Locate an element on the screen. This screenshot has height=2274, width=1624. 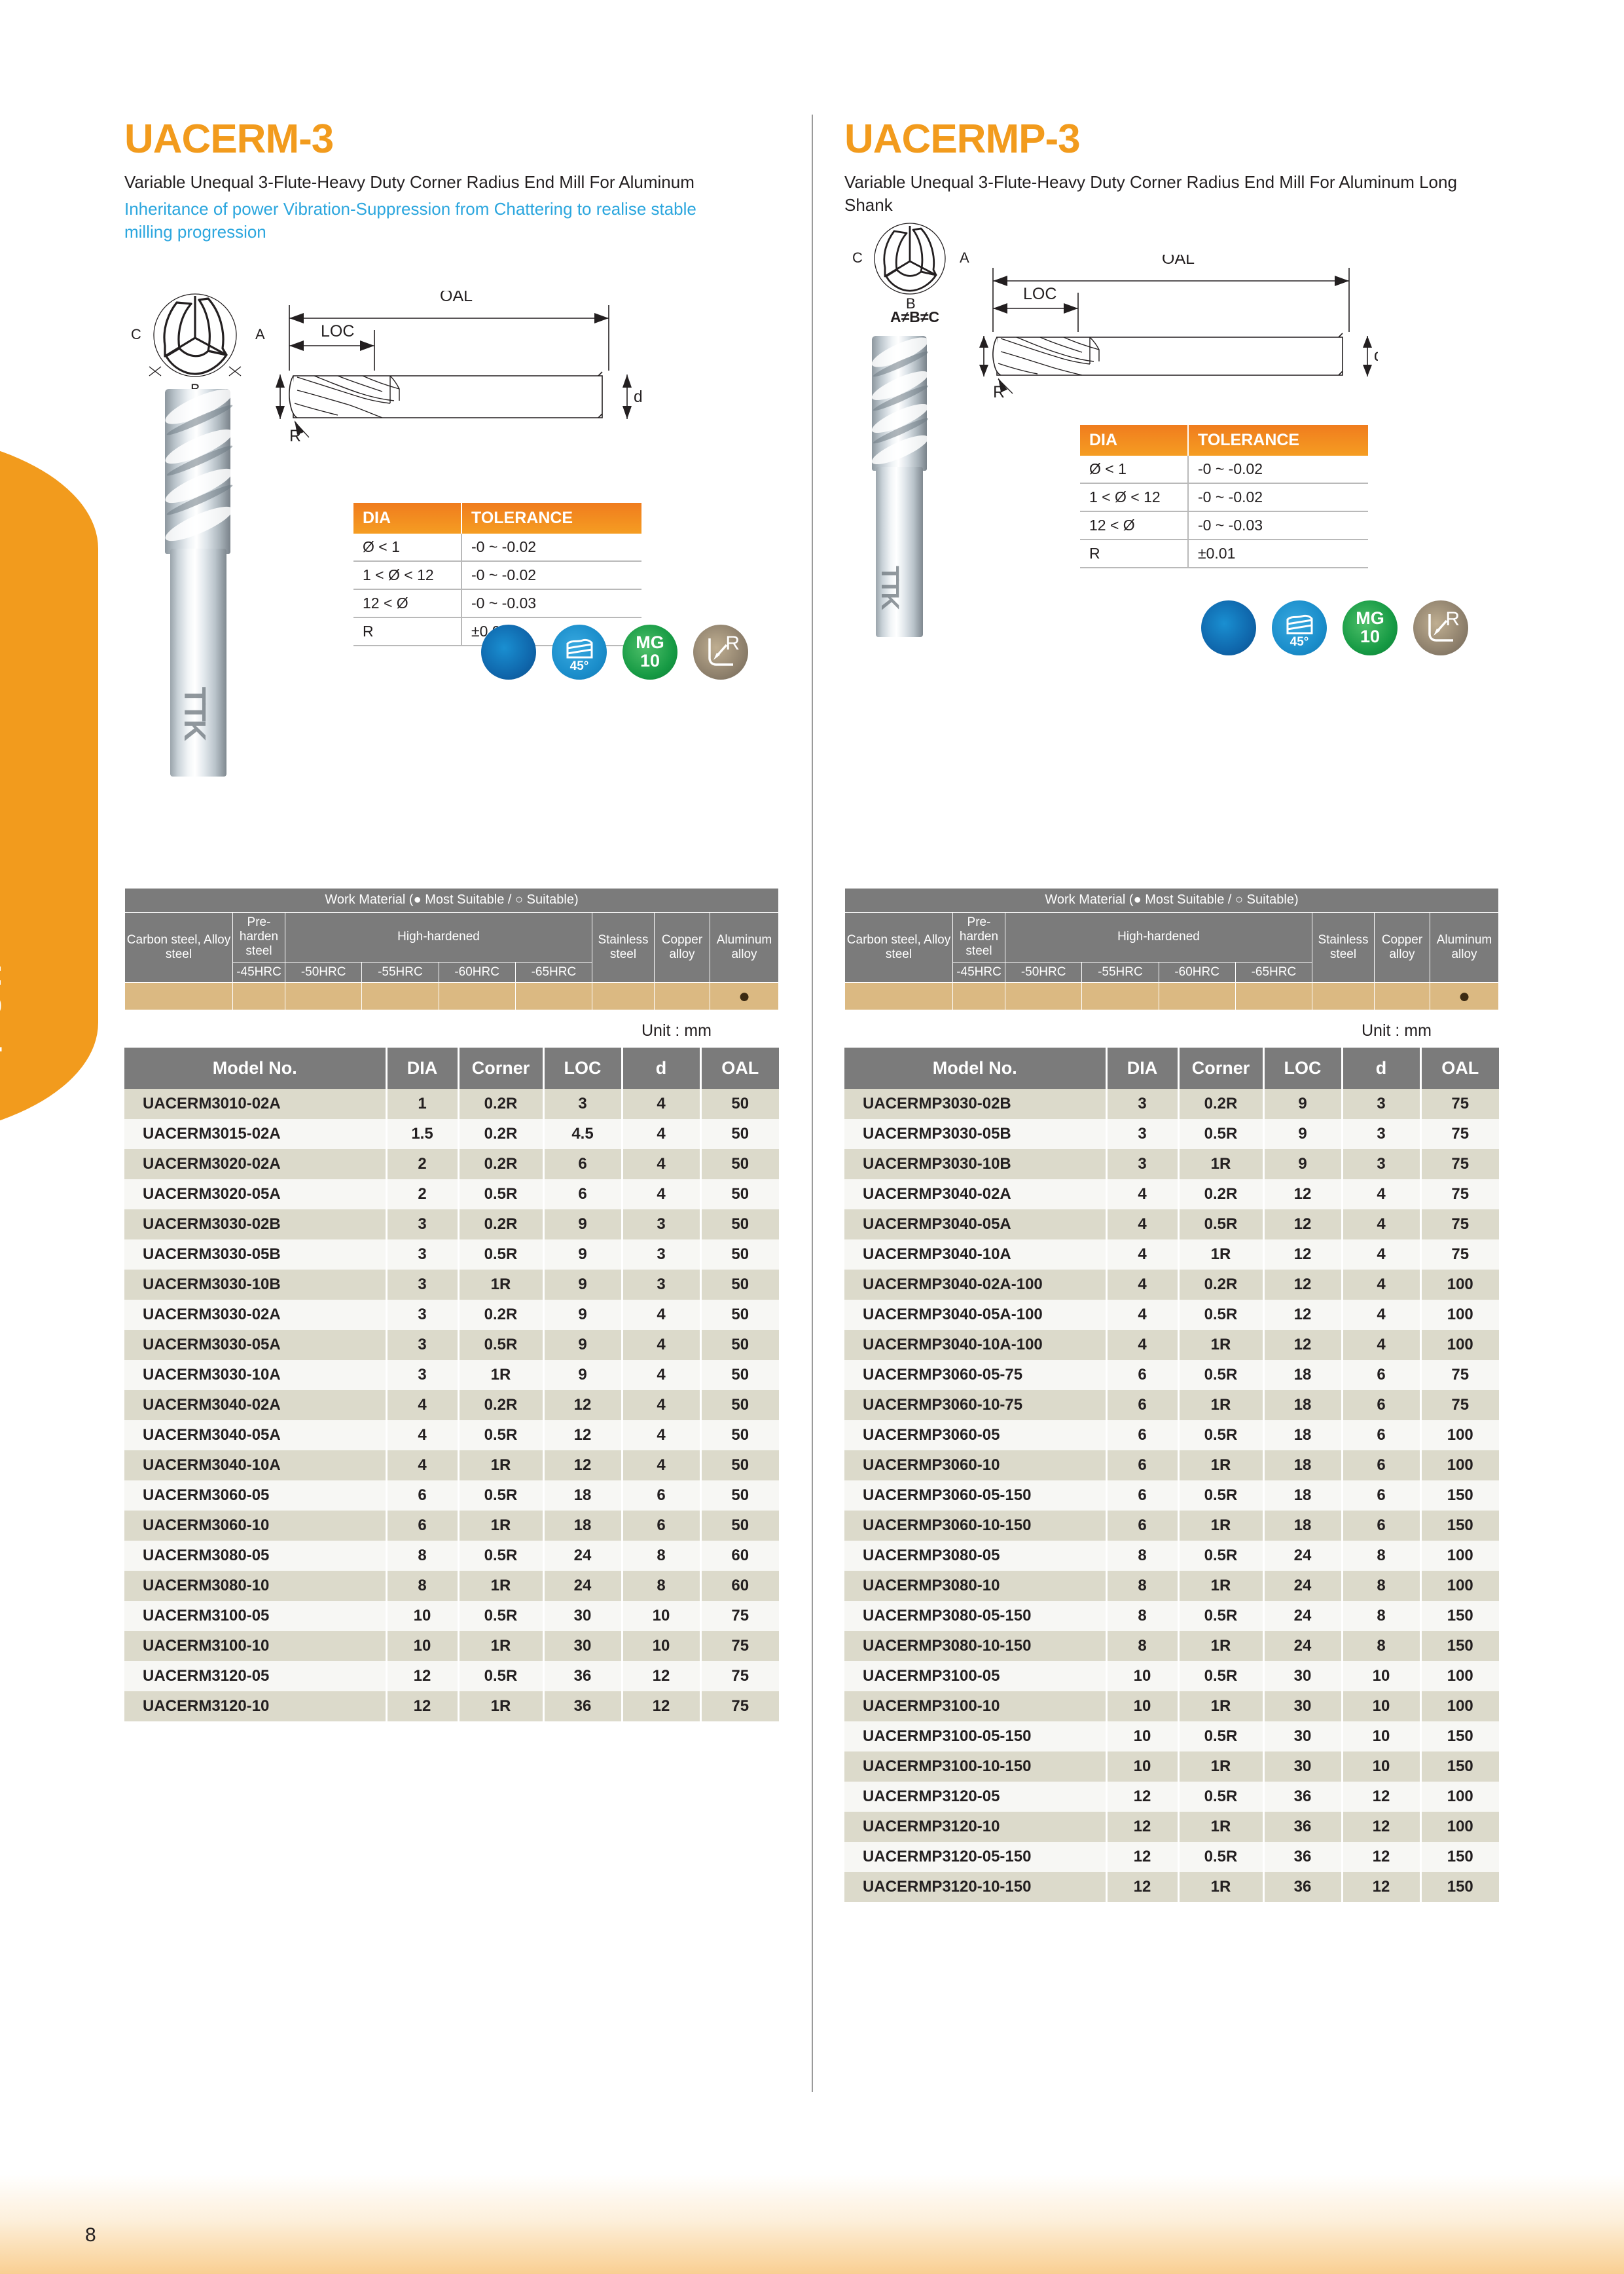
wm-col-highhardened: High-hardened is located at coordinates (1158, 937).